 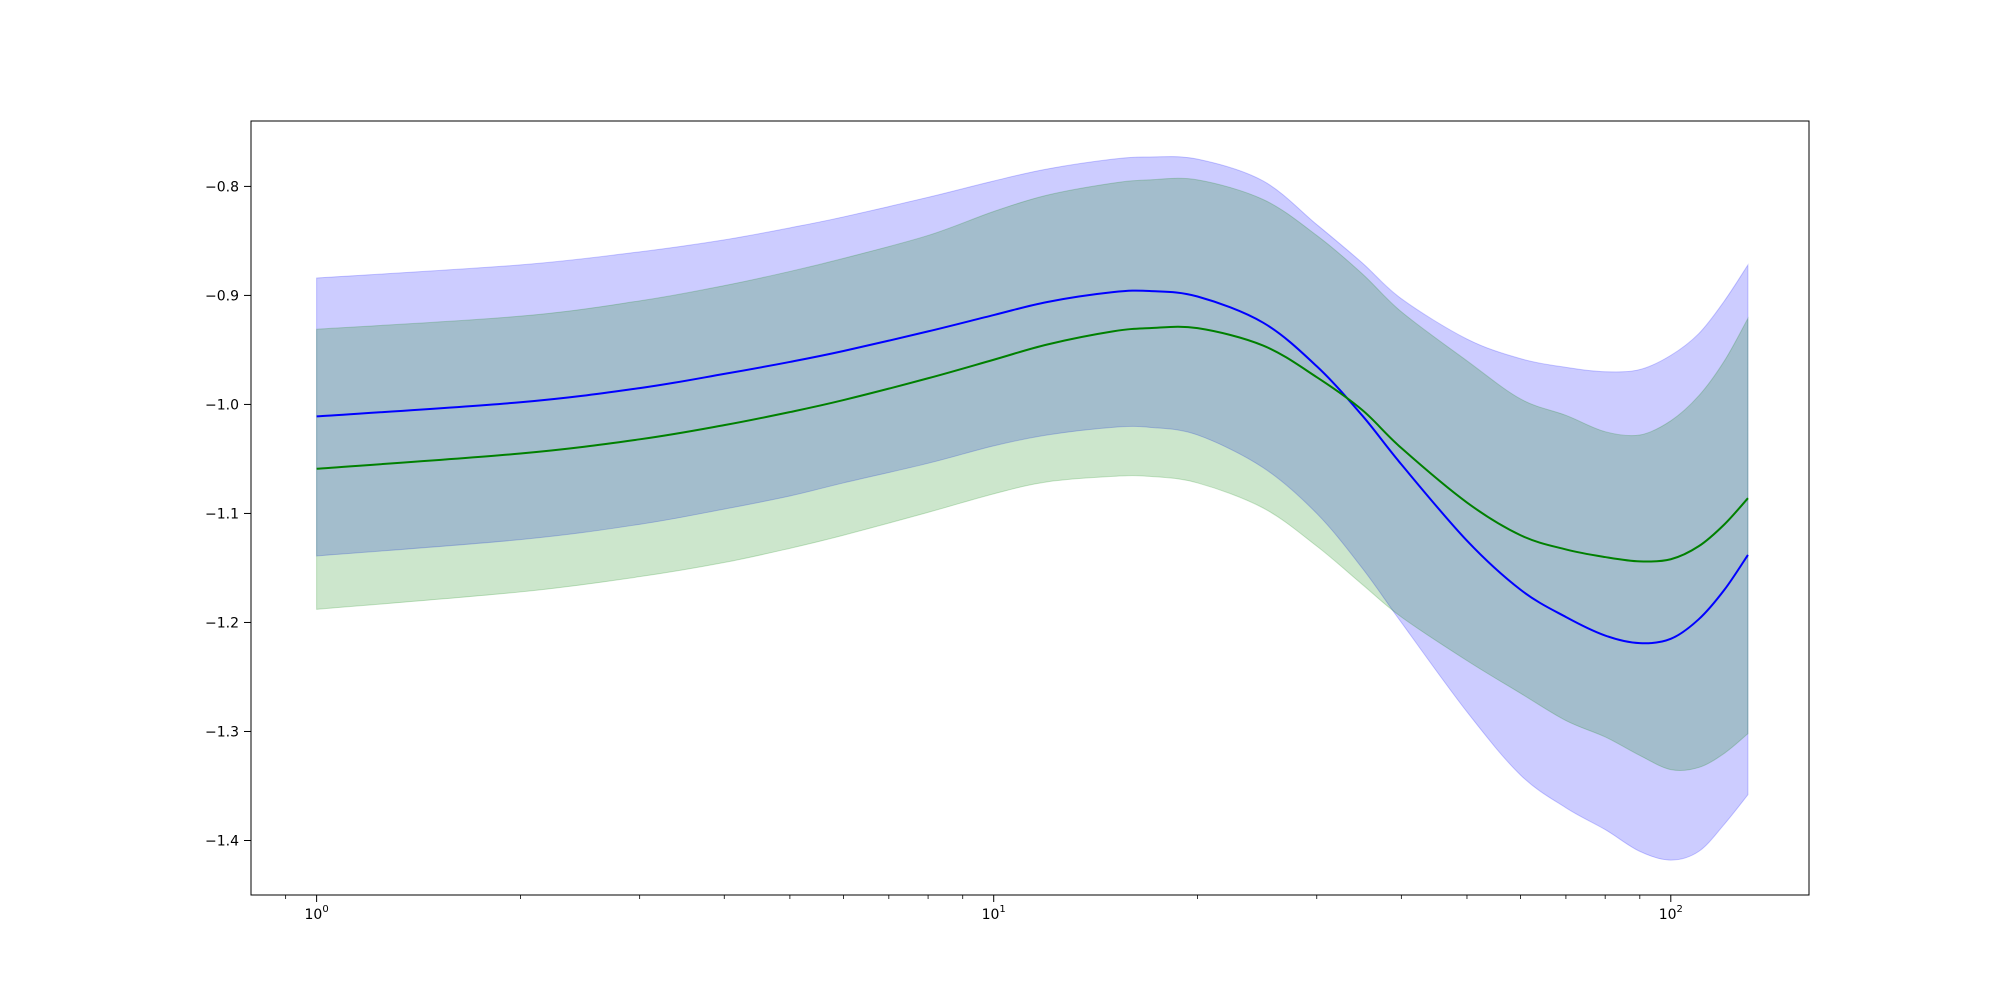 What do you see at coordinates (994, 913) in the screenshot?
I see `x-tick-label: 10¹` at bounding box center [994, 913].